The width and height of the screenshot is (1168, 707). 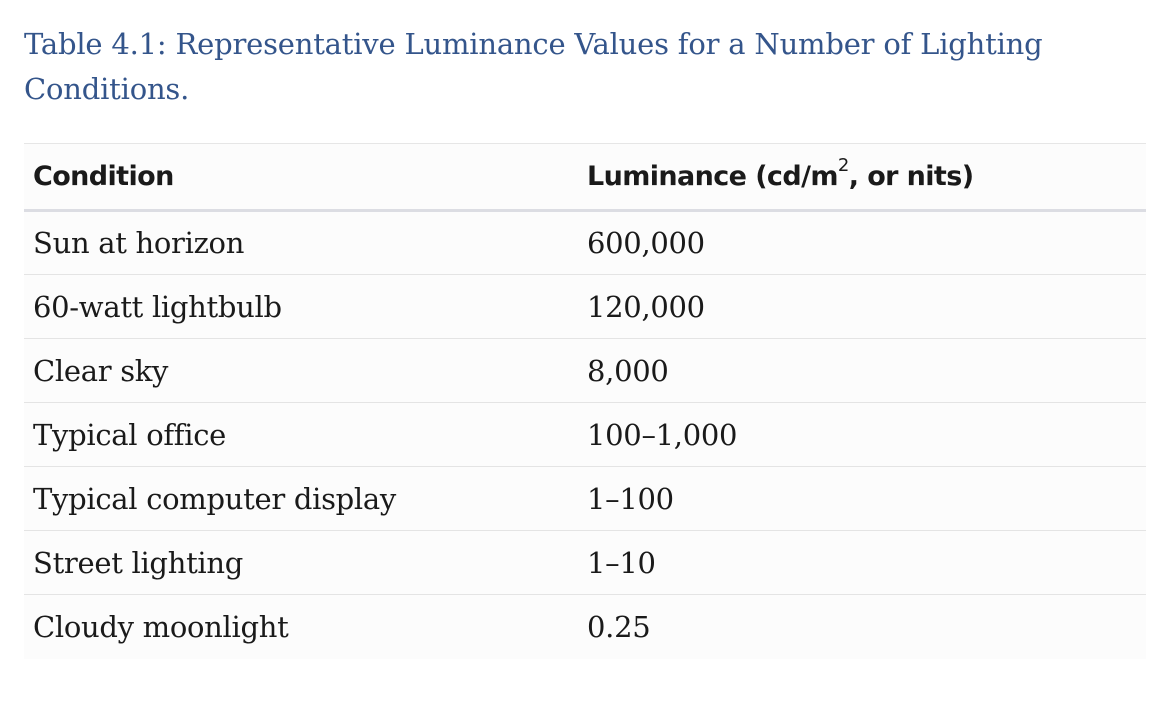 What do you see at coordinates (712, 176) in the screenshot?
I see `header-luminance-prefix: Luminance (cd/m` at bounding box center [712, 176].